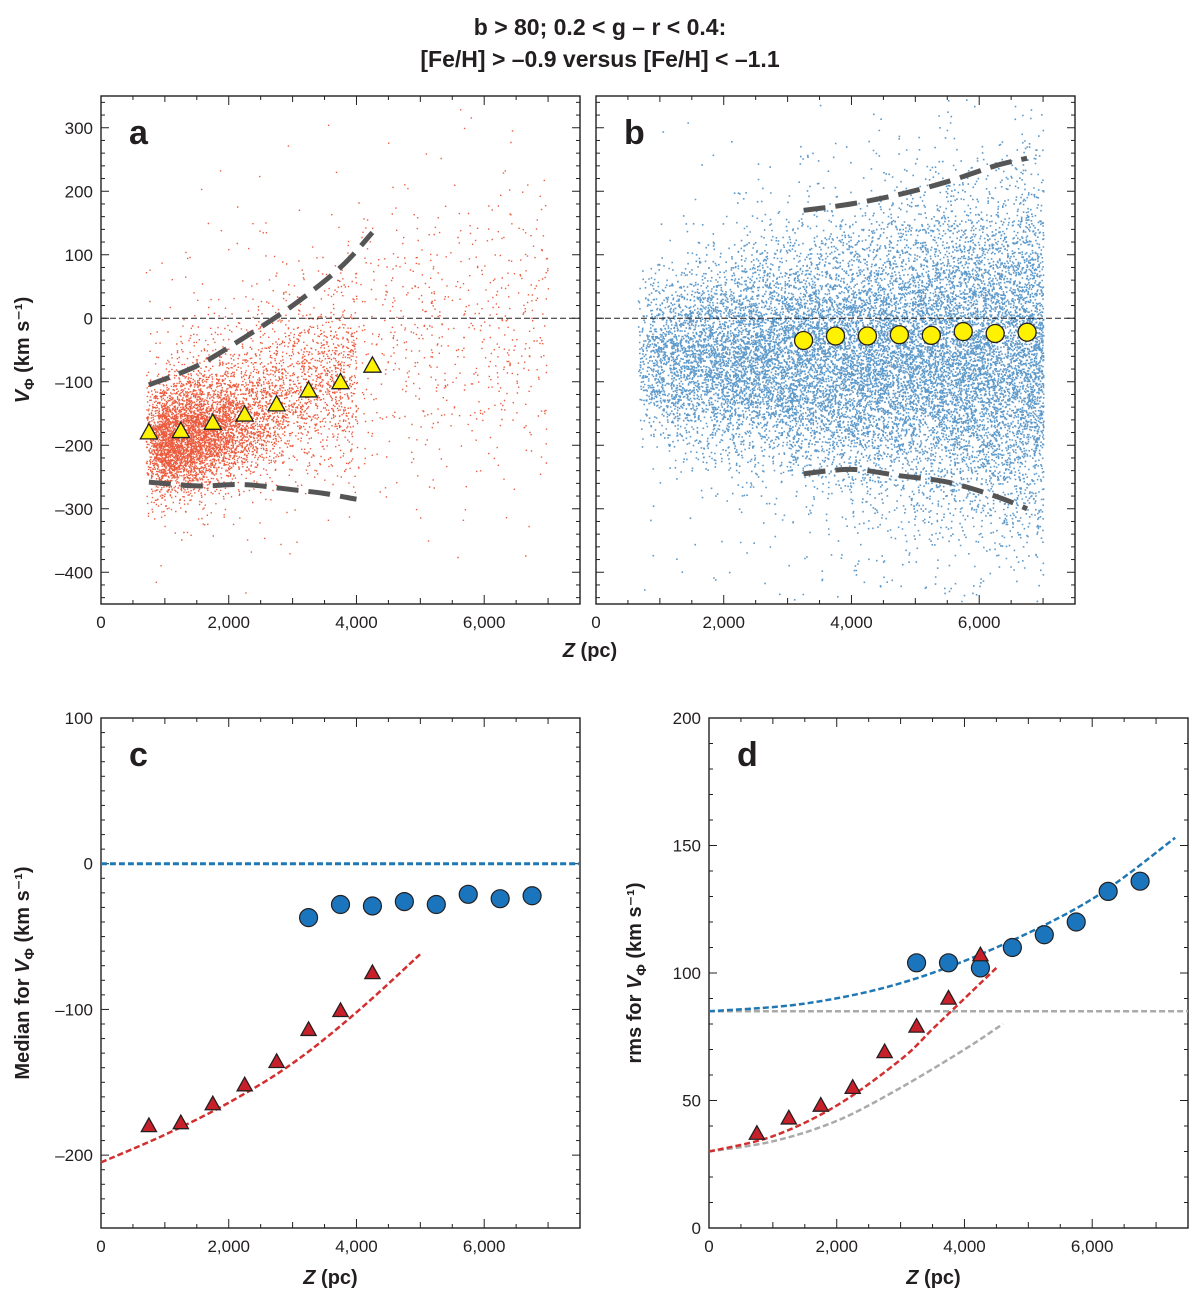 This screenshot has width=1200, height=1308. Describe the element at coordinates (691, 1101) in the screenshot. I see `y-tick-label: 50` at that location.